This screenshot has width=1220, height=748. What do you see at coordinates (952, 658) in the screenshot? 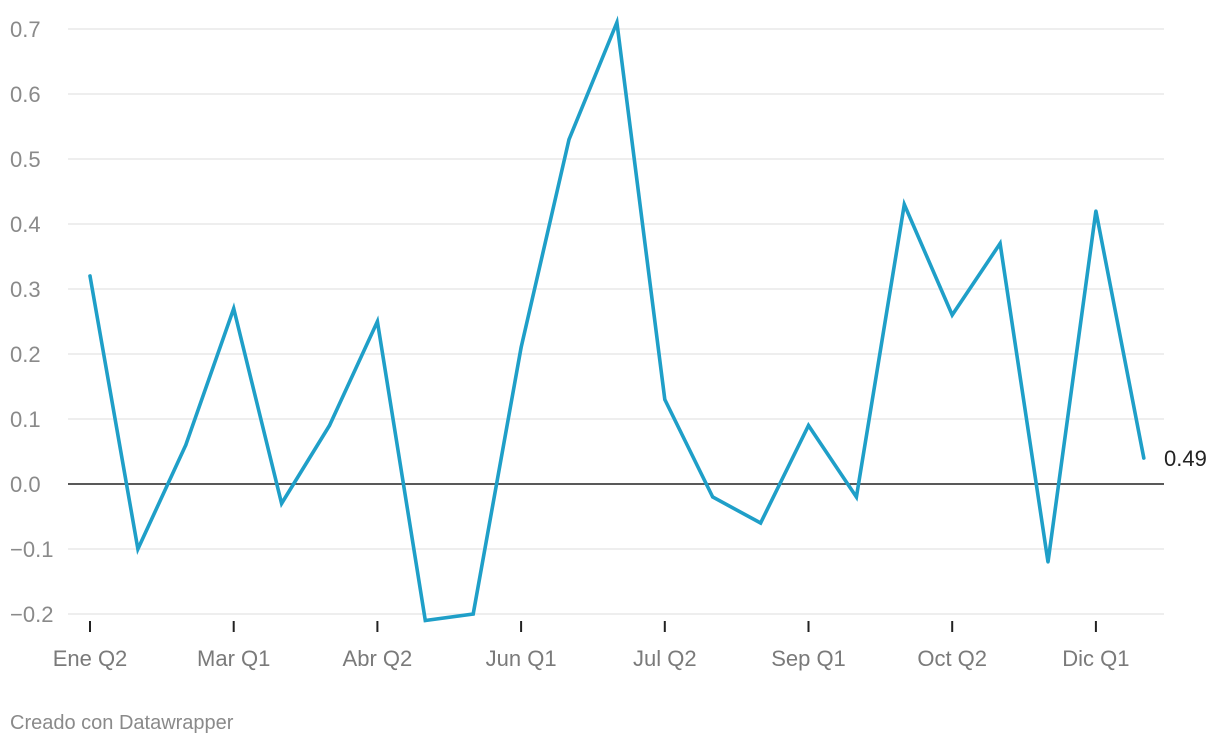
I see `x-tick-label: Oct Q2` at bounding box center [952, 658].